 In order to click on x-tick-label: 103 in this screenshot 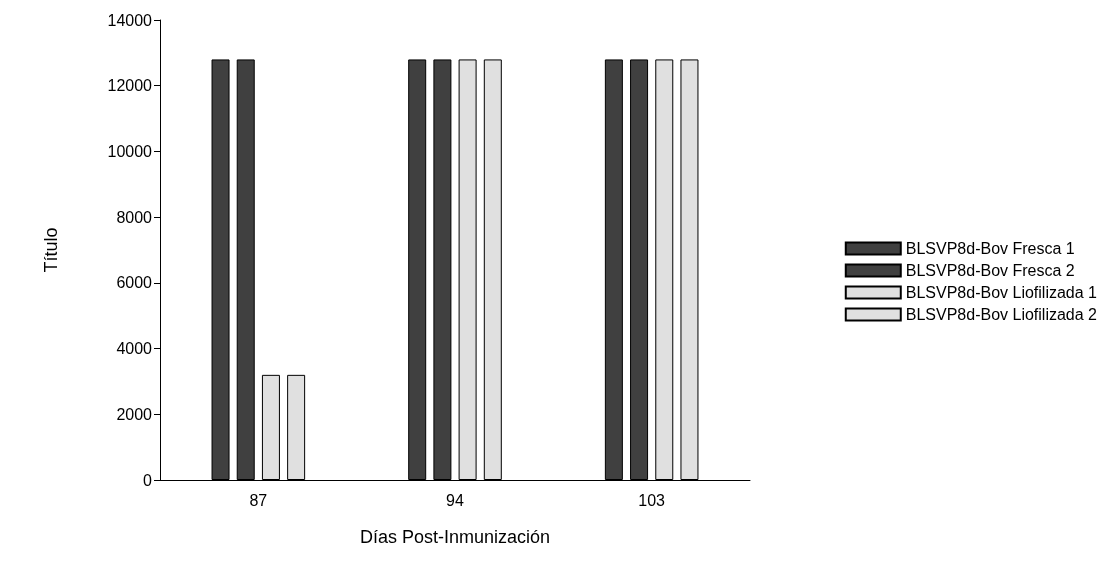, I will do `click(652, 500)`.